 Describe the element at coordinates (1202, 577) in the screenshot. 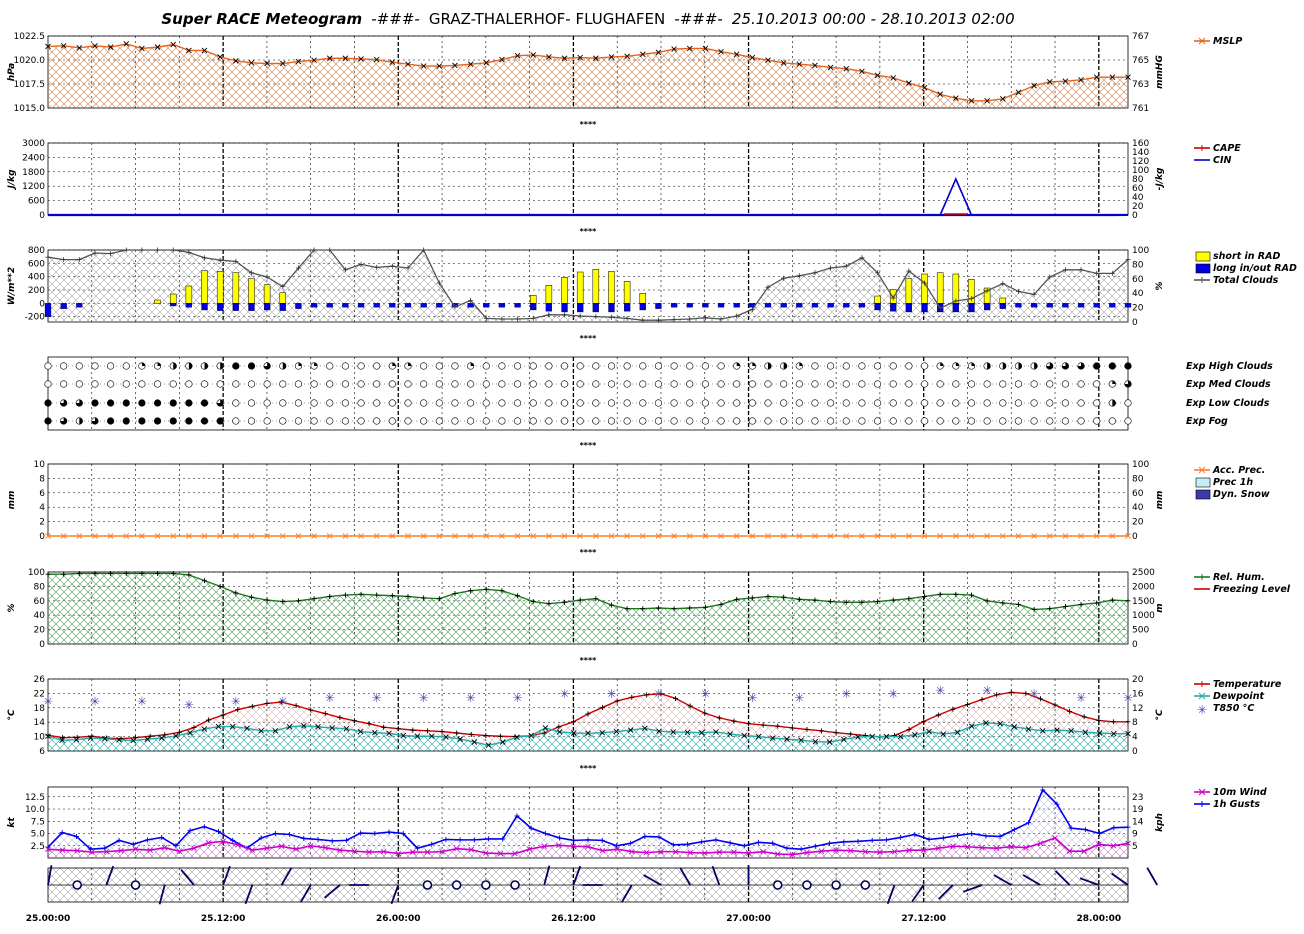

I see `legend-marker` at that location.